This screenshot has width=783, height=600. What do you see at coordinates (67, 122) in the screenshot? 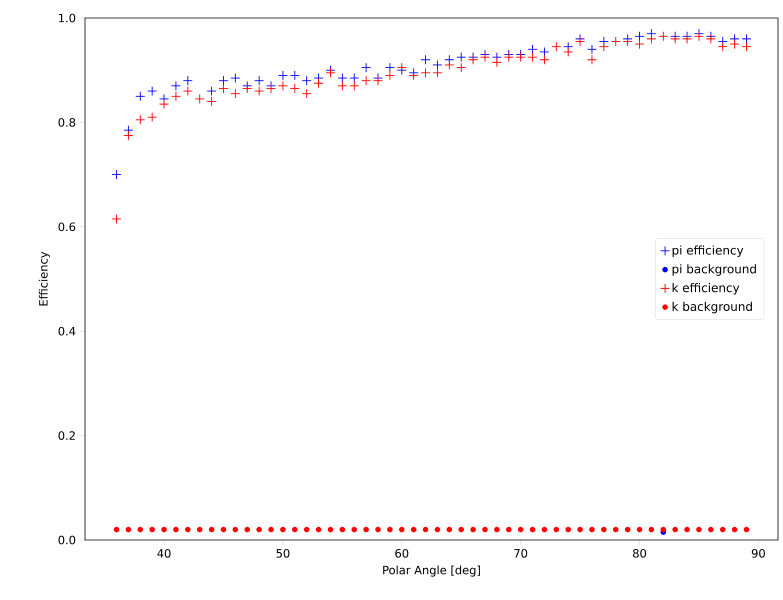
I see `y-tick-label: 0.8` at bounding box center [67, 122].